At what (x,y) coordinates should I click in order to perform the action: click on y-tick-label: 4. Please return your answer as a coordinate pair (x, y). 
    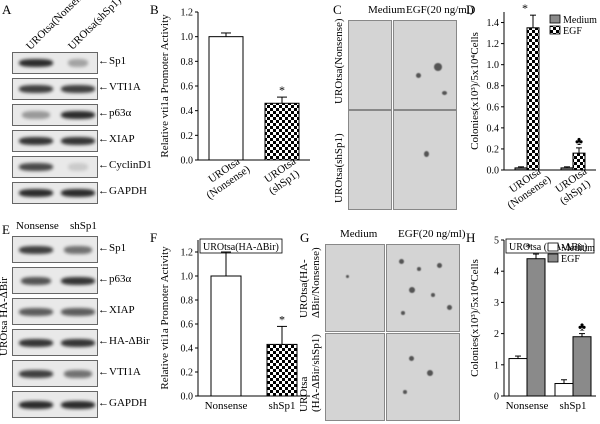
    Looking at the image, I should click on (496, 272).